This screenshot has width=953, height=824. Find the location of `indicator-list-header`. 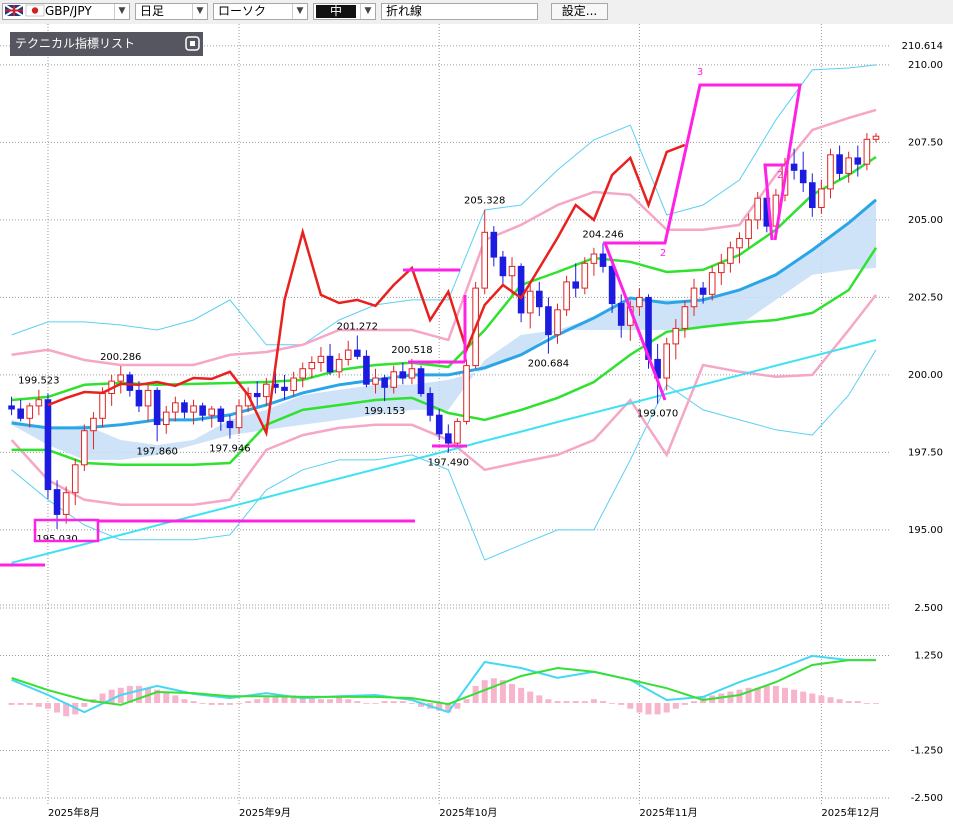

indicator-list-header is located at coordinates (106, 44).